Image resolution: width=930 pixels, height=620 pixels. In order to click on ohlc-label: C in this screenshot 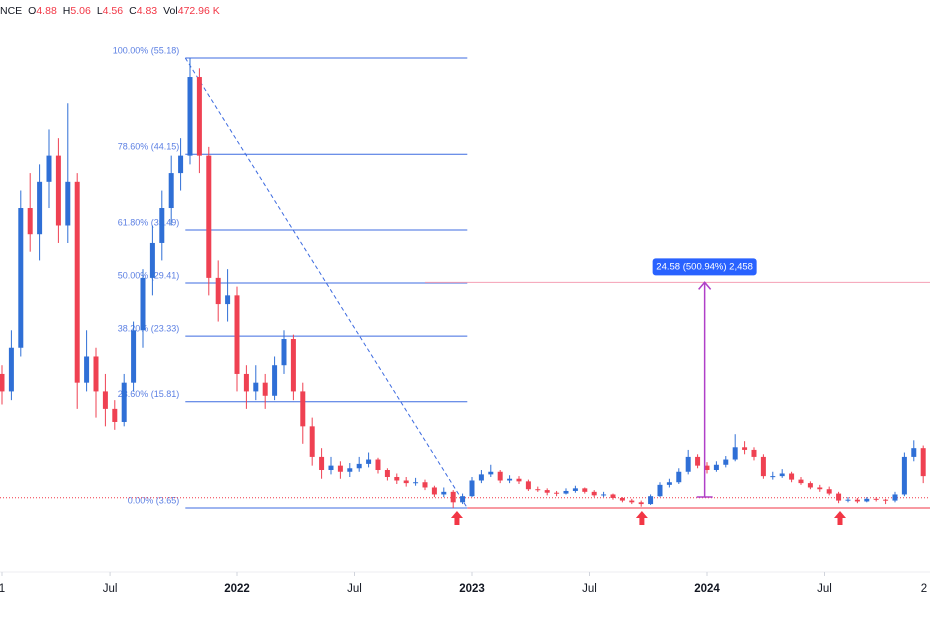, I will do `click(133, 11)`.